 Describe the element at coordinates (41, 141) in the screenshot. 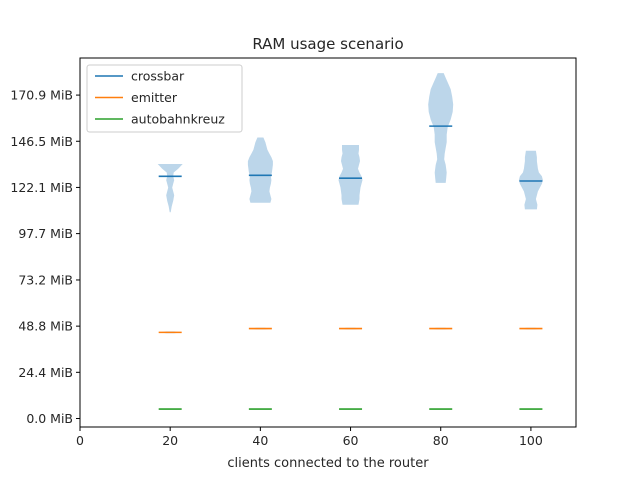

I see `y-tick-label: 146.5 MiB` at that location.